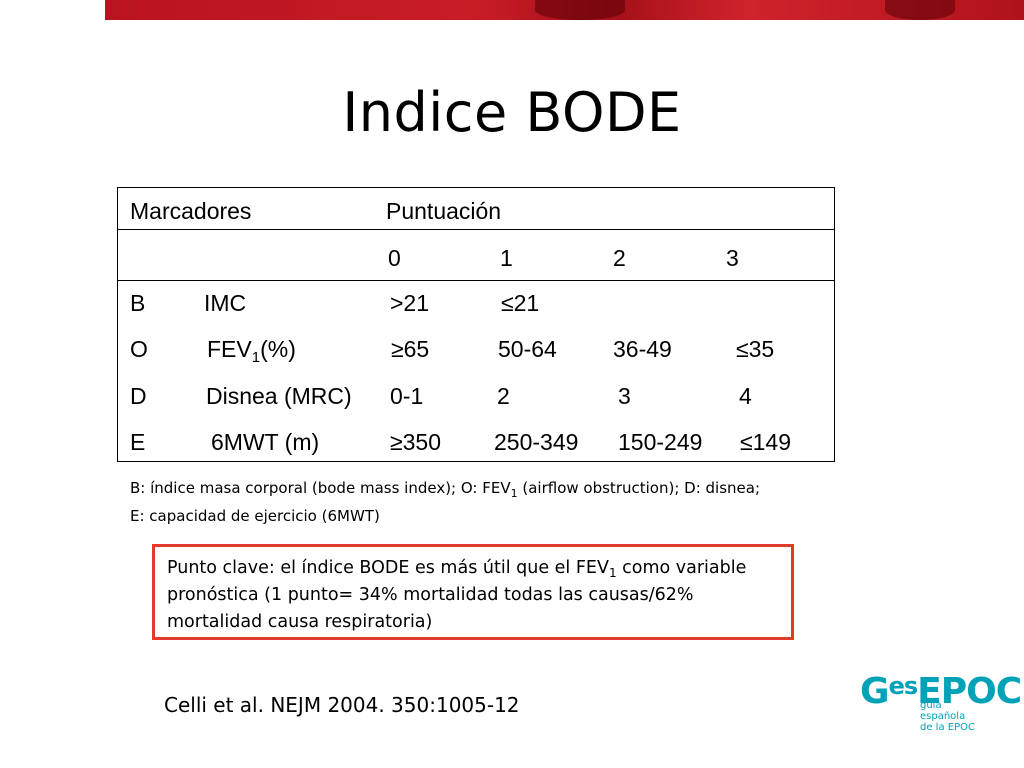 The height and width of the screenshot is (768, 1024). Describe the element at coordinates (947, 716) in the screenshot. I see `logo-subtitle: guía española de la EPOC` at that location.